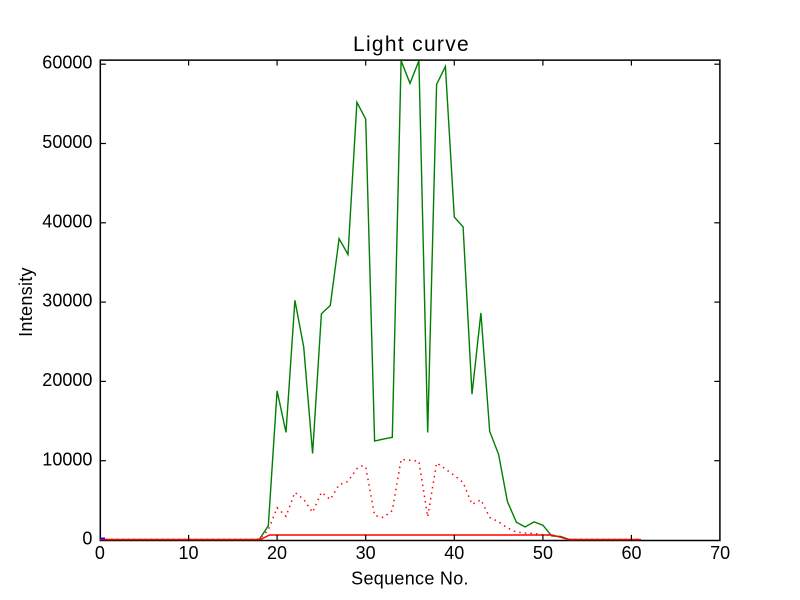 The width and height of the screenshot is (800, 600). Describe the element at coordinates (188, 553) in the screenshot. I see `svg-text: 10` at that location.